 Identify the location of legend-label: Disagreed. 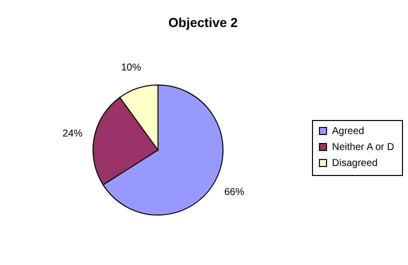
(355, 163).